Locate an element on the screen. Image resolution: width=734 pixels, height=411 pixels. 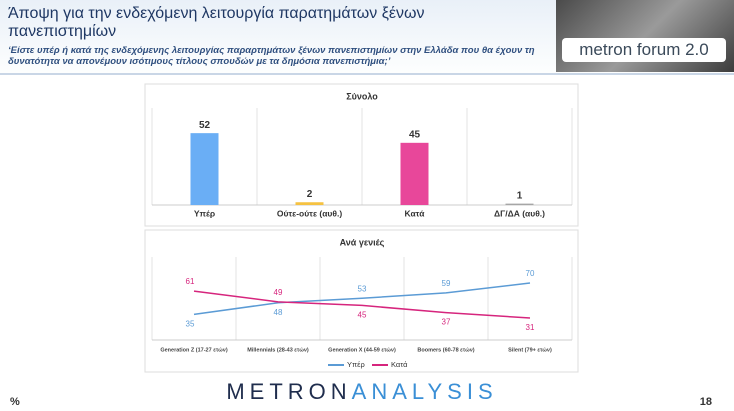
x-tick-label: Υπέρ is located at coordinates (204, 213).